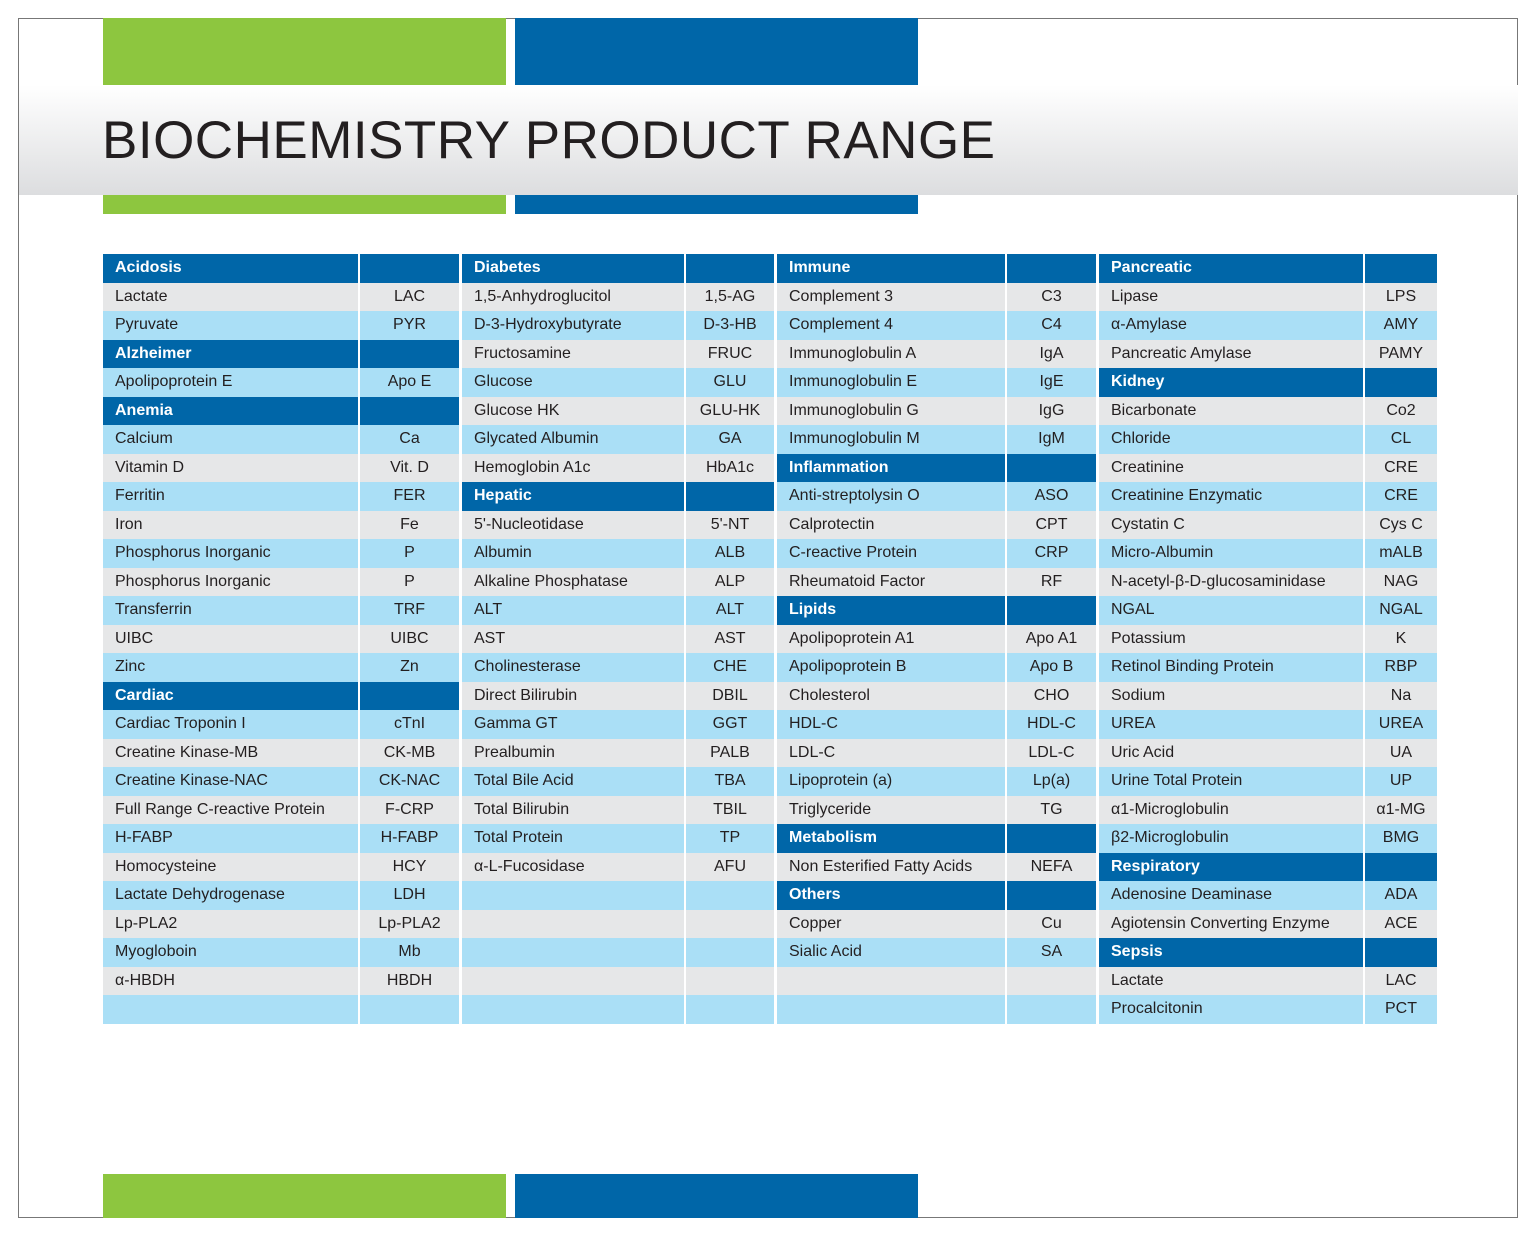 The height and width of the screenshot is (1238, 1538). What do you see at coordinates (409, 781) in the screenshot?
I see `test-abbr: CK-NAC` at bounding box center [409, 781].